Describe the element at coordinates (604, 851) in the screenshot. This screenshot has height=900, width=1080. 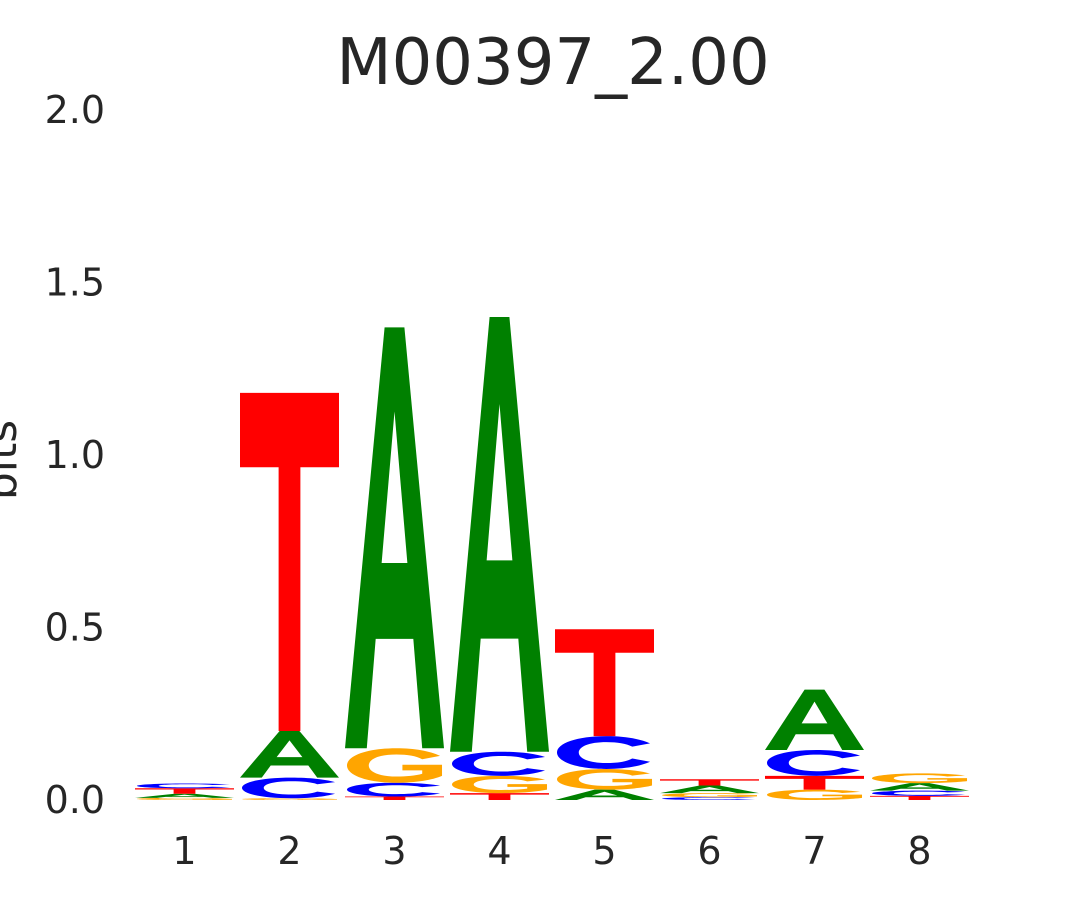
I see `x-tick-label: 5` at that location.